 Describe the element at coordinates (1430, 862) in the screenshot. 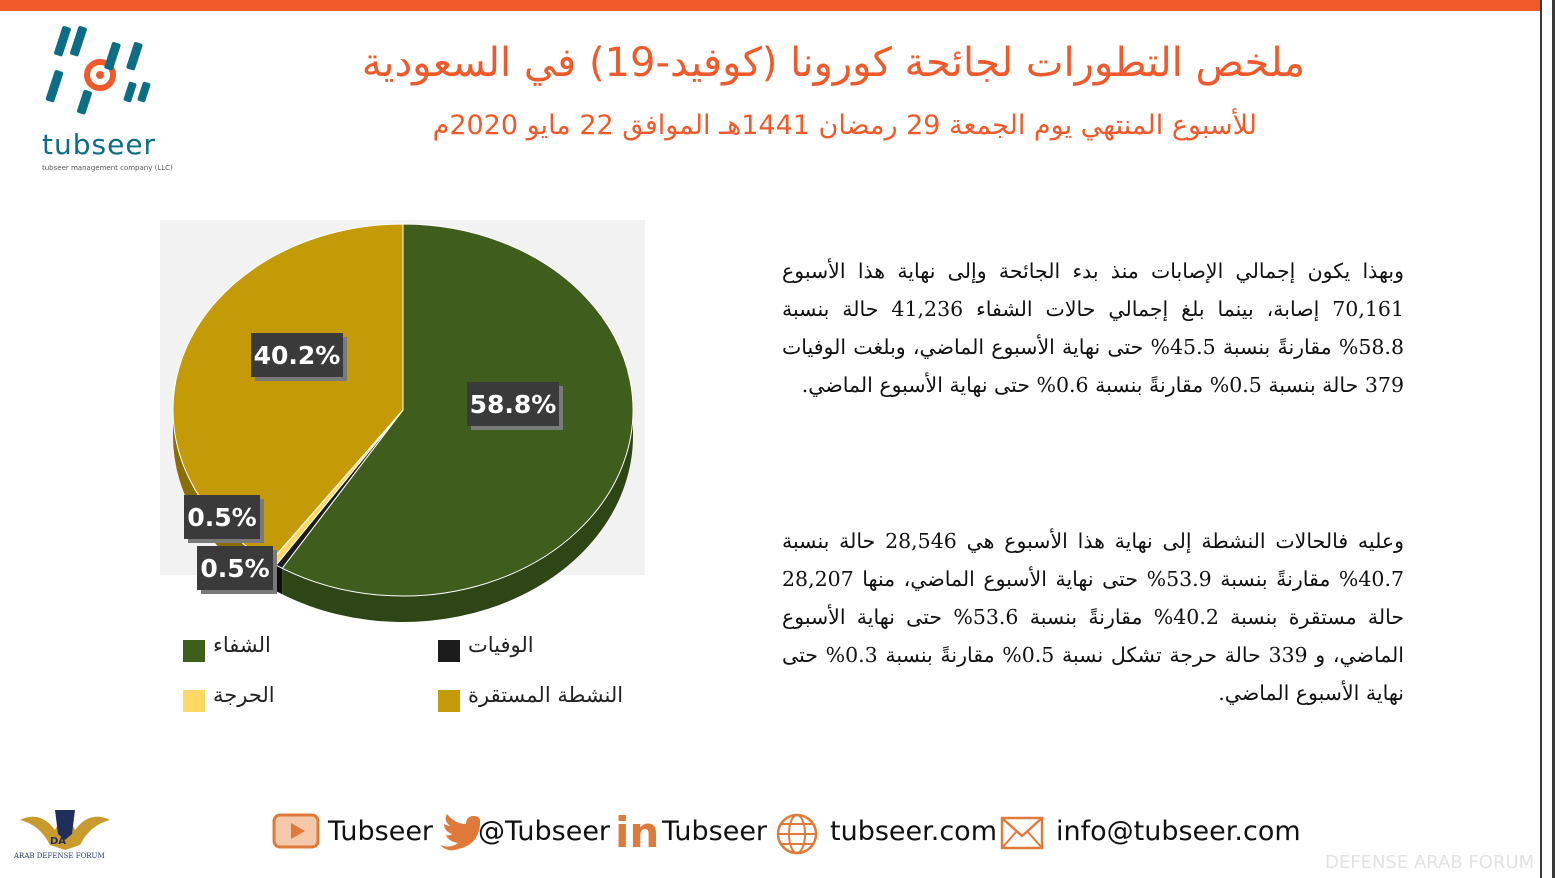

I see `watermark-text: DEFENSE ARAB FORUM` at that location.